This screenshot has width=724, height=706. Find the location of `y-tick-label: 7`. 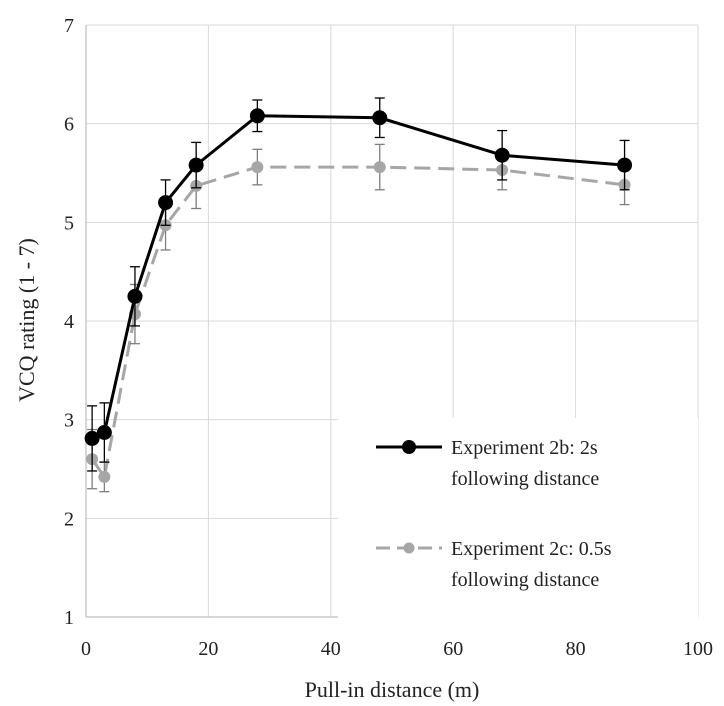

y-tick-label: 7 is located at coordinates (69, 26).